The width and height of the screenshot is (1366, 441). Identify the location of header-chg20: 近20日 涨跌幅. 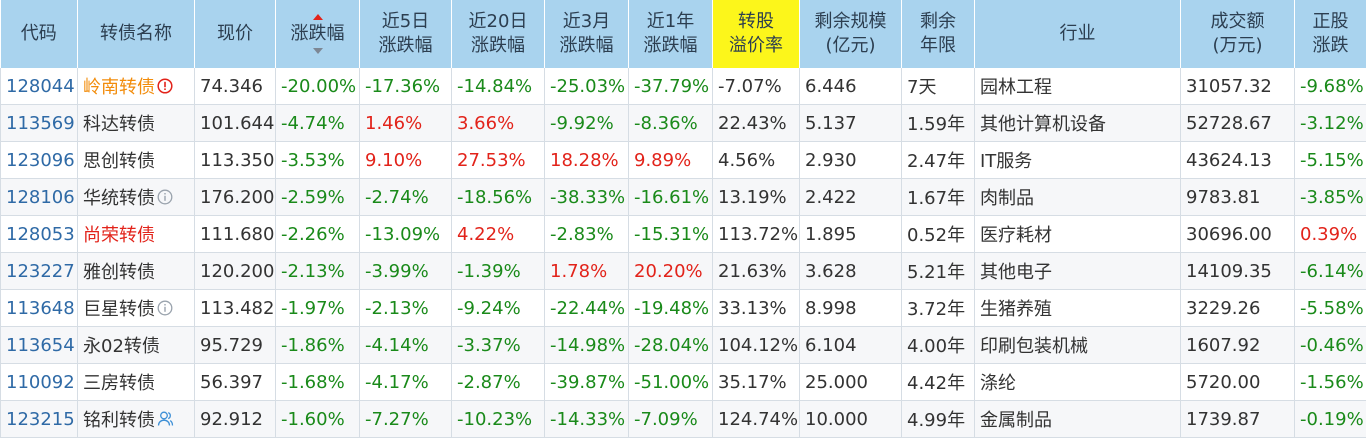
(498, 34).